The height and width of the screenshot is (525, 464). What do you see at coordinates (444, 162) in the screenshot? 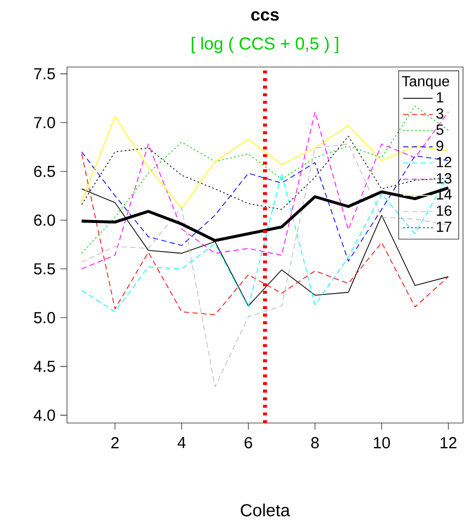
I see `legend-label: 12` at bounding box center [444, 162].